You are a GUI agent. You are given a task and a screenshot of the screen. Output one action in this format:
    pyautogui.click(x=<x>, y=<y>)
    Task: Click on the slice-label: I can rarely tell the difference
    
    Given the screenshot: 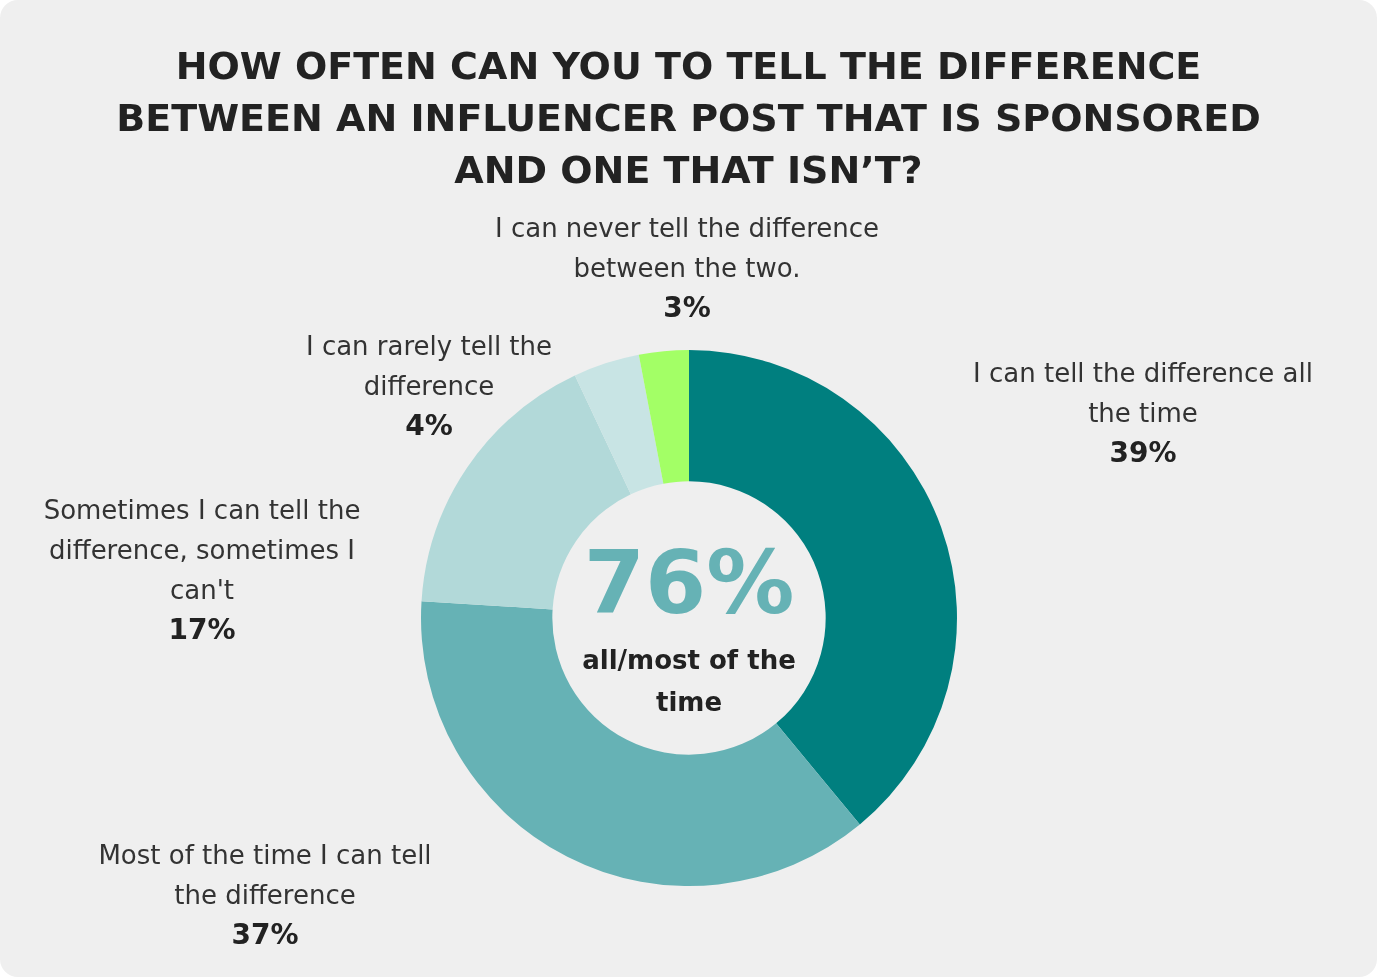 What is the action you would take?
    pyautogui.click(x=429, y=365)
    